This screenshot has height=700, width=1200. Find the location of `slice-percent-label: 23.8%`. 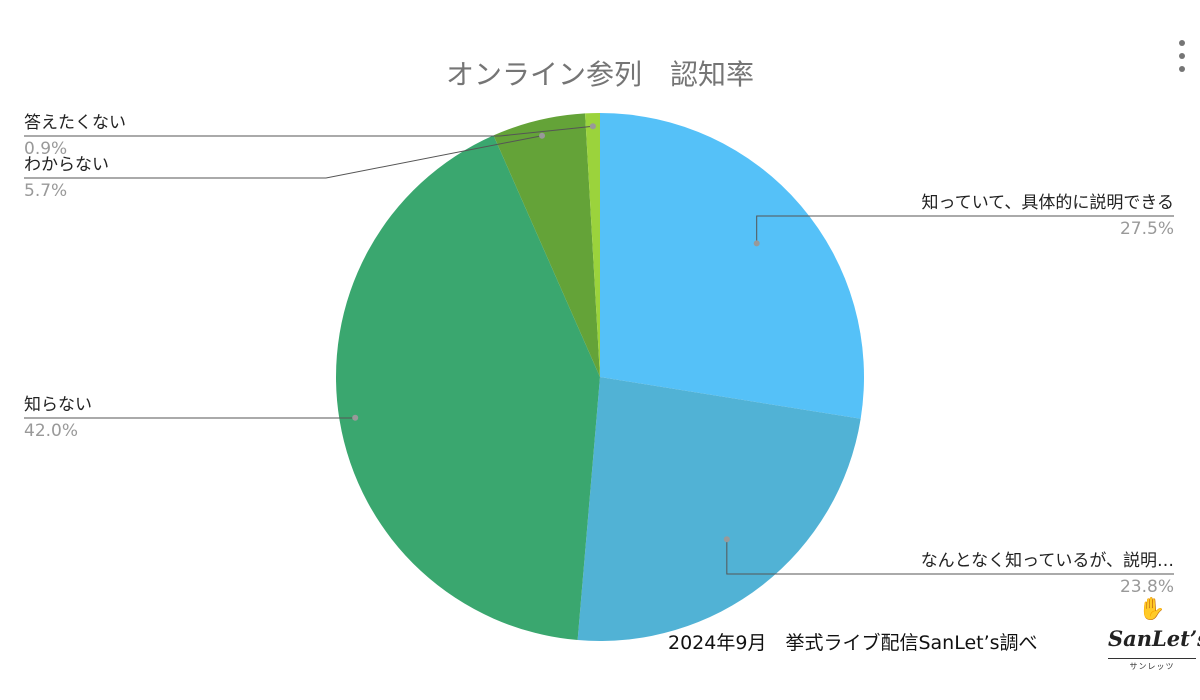

slice-percent-label: 23.8% is located at coordinates (1147, 587).